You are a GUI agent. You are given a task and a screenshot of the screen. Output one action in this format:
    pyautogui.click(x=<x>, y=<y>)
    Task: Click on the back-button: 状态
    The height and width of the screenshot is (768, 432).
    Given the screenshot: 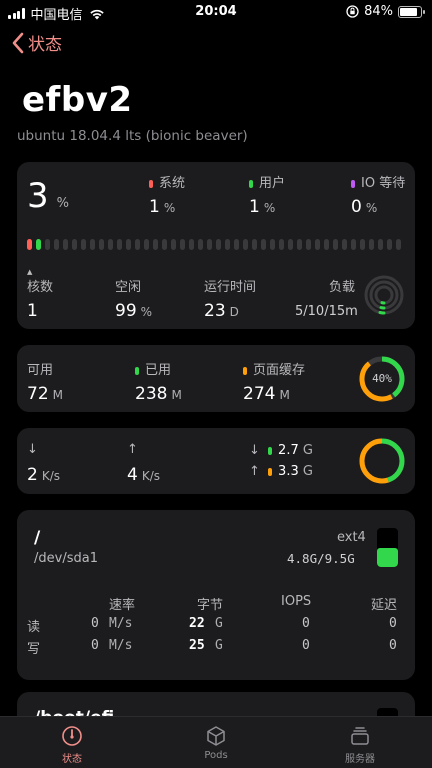 What is the action you would take?
    pyautogui.click(x=37, y=42)
    